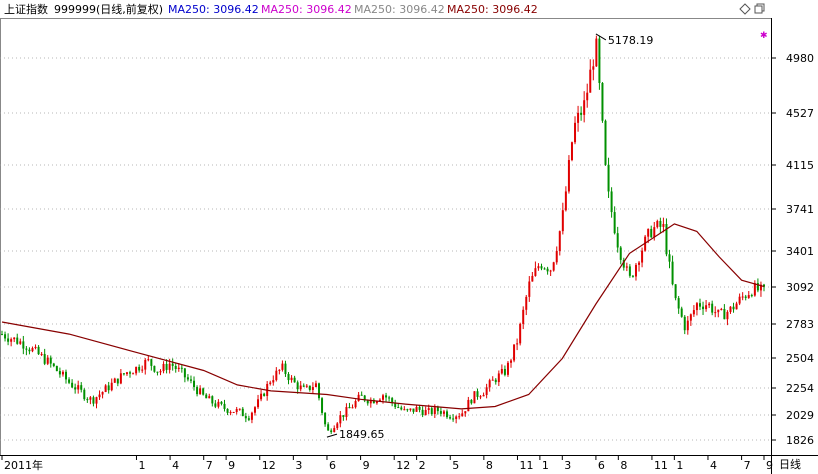 The width and height of the screenshot is (818, 474). I want to click on index-name: 上证指数, so click(26, 9).